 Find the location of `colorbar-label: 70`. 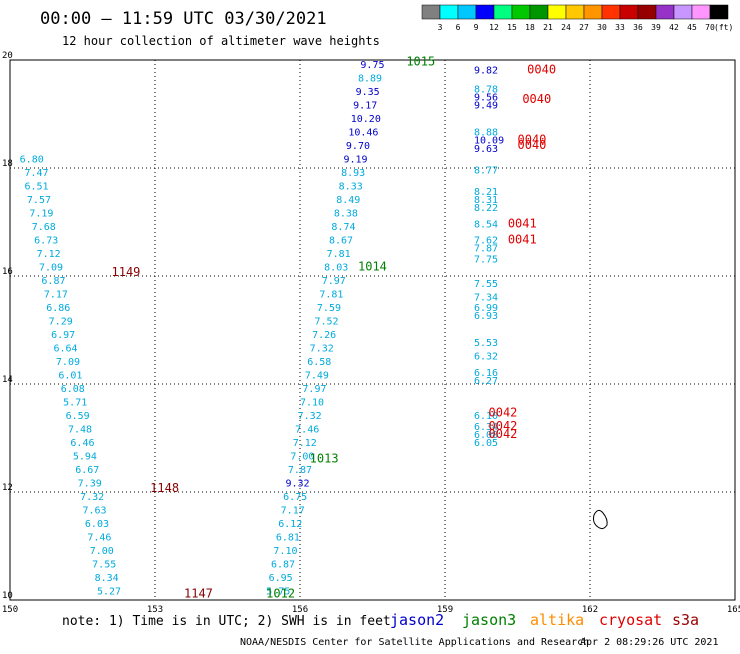

colorbar-label: 70 is located at coordinates (710, 27).